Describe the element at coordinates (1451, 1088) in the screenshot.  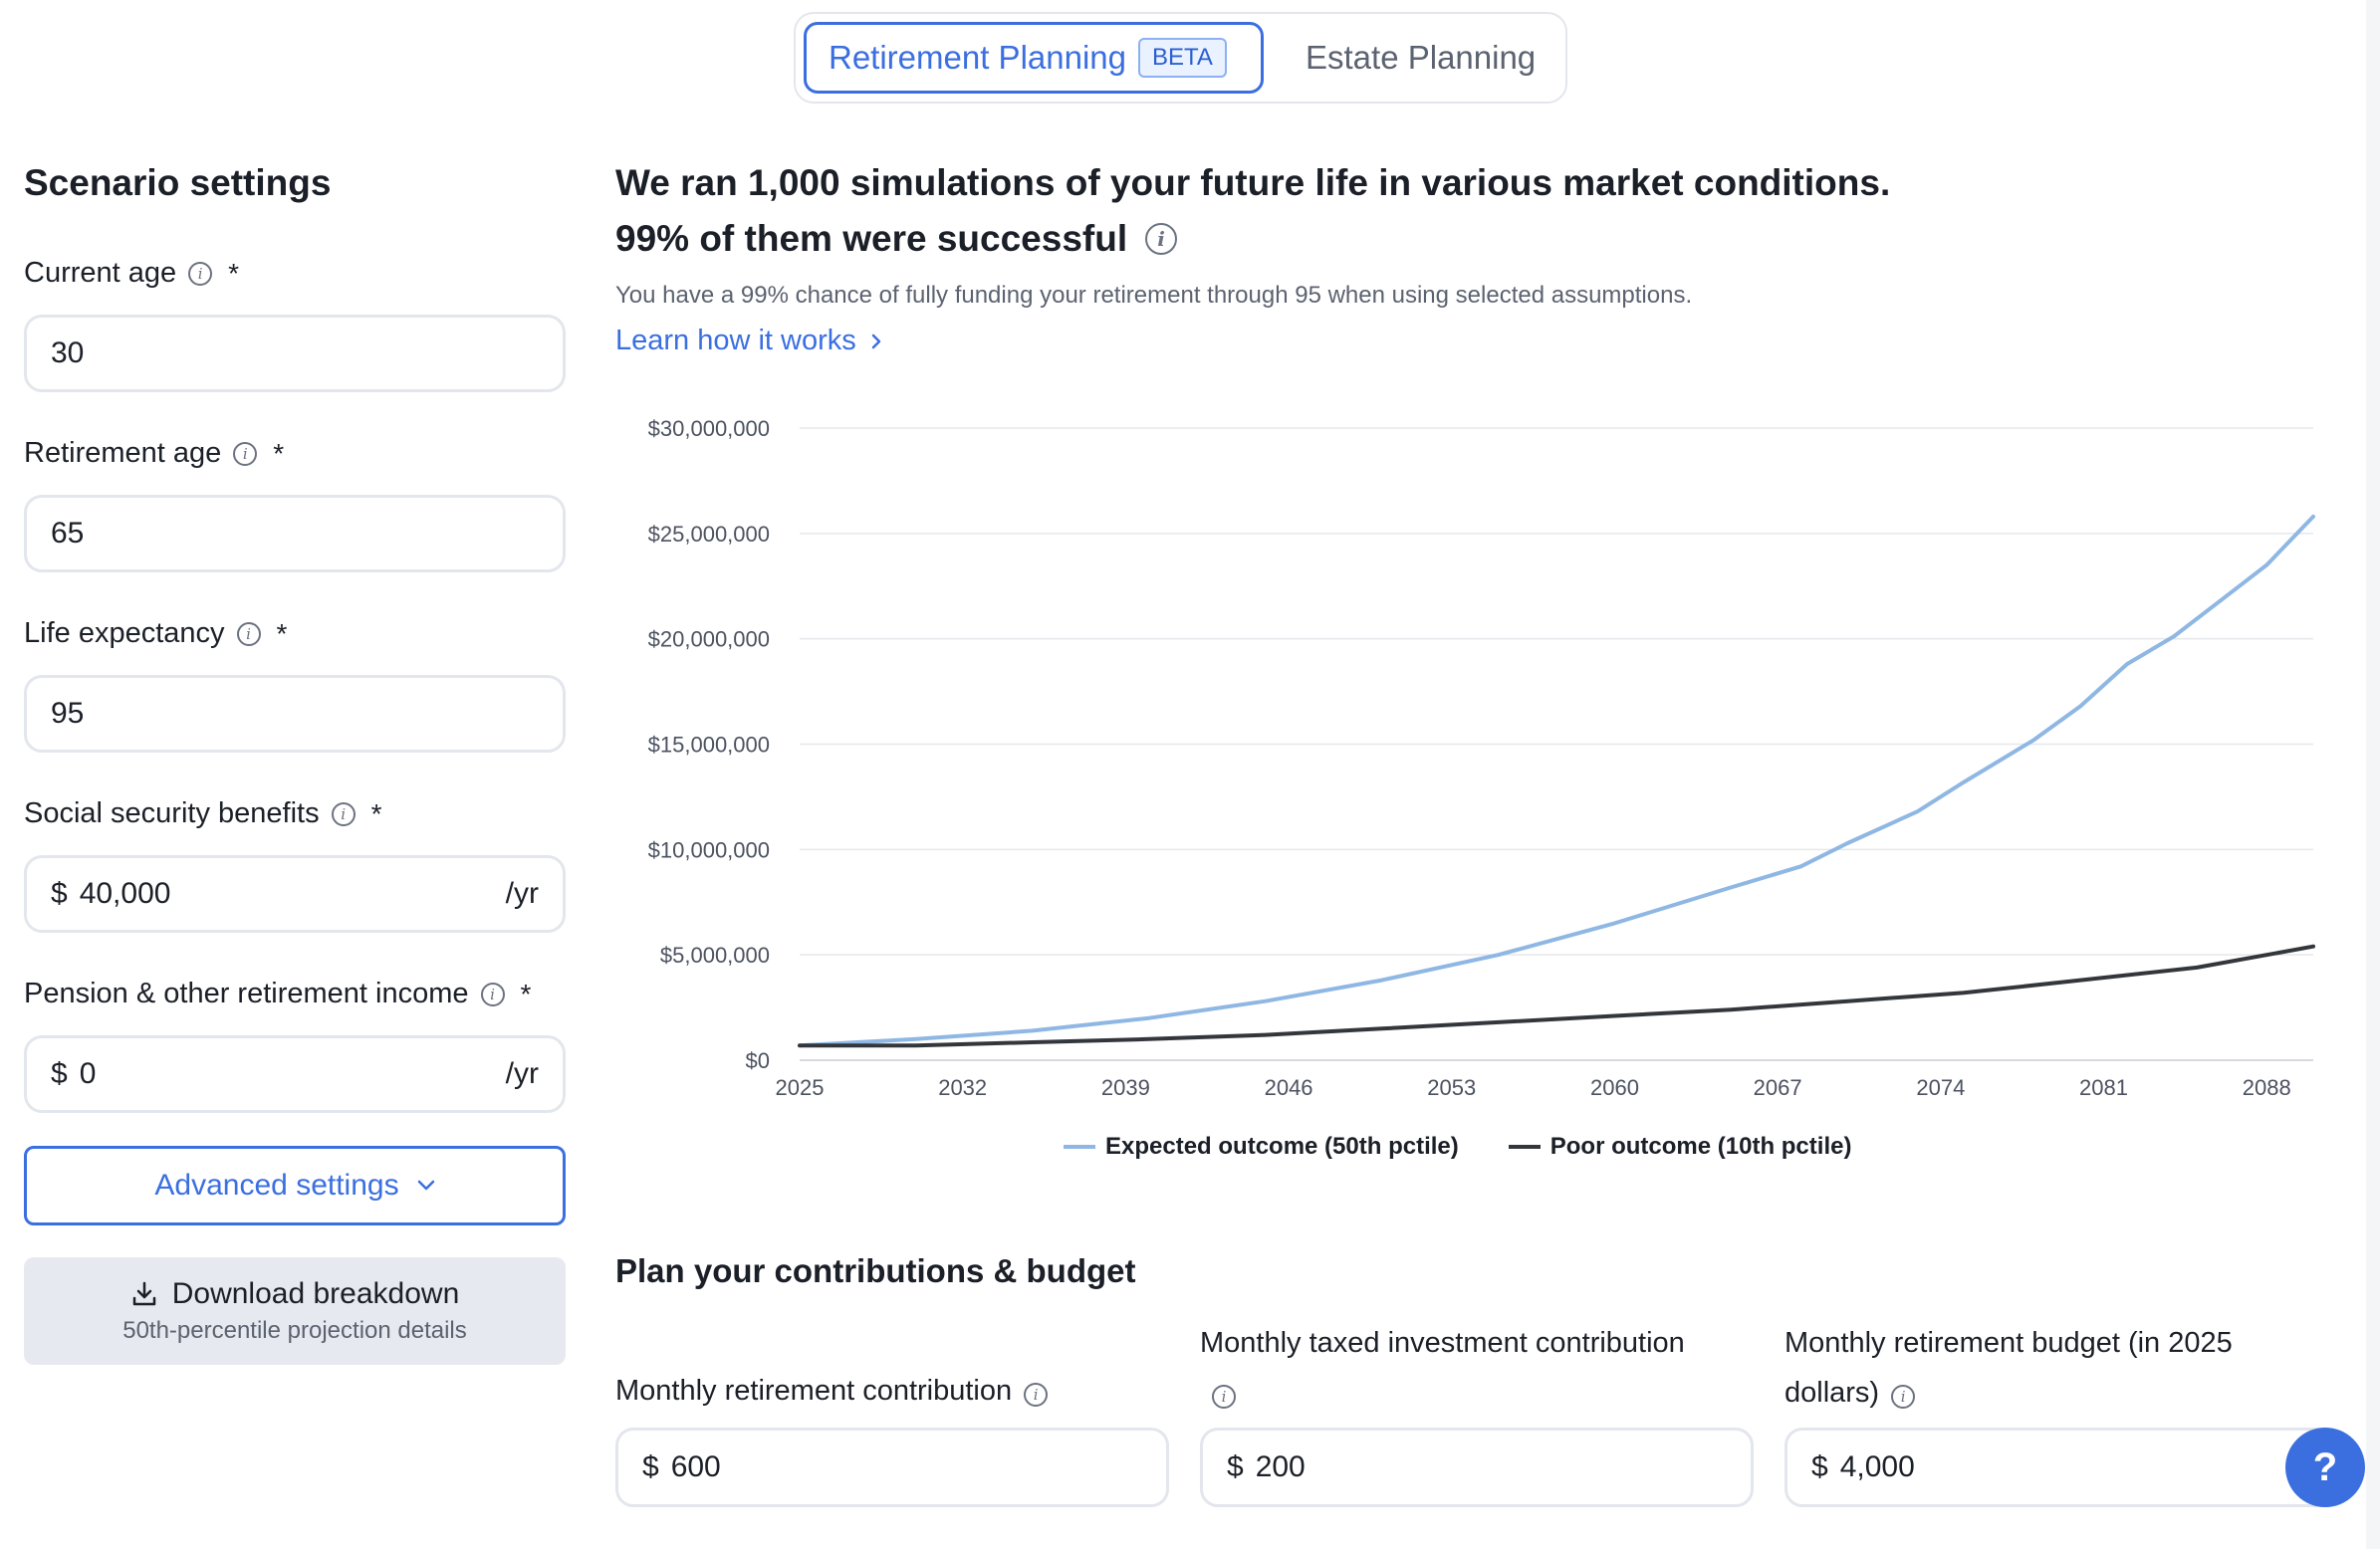
I see `x-tick-label: 2053` at that location.